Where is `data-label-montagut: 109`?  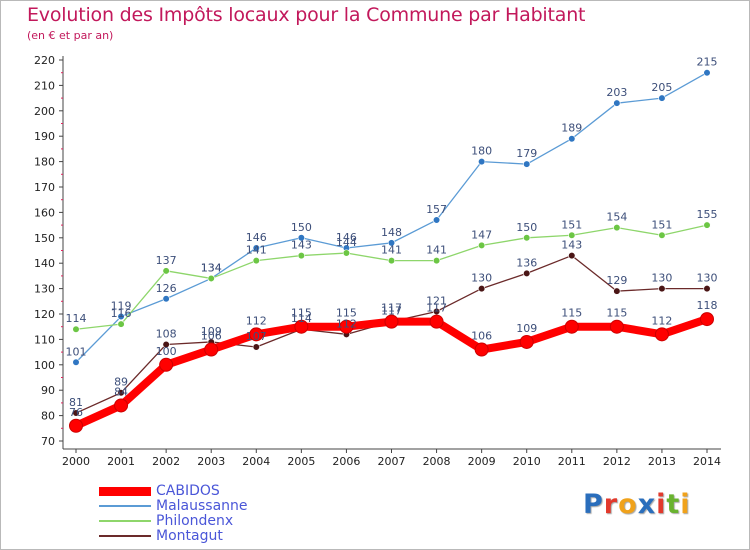
data-label-montagut: 109 is located at coordinates (211, 331).